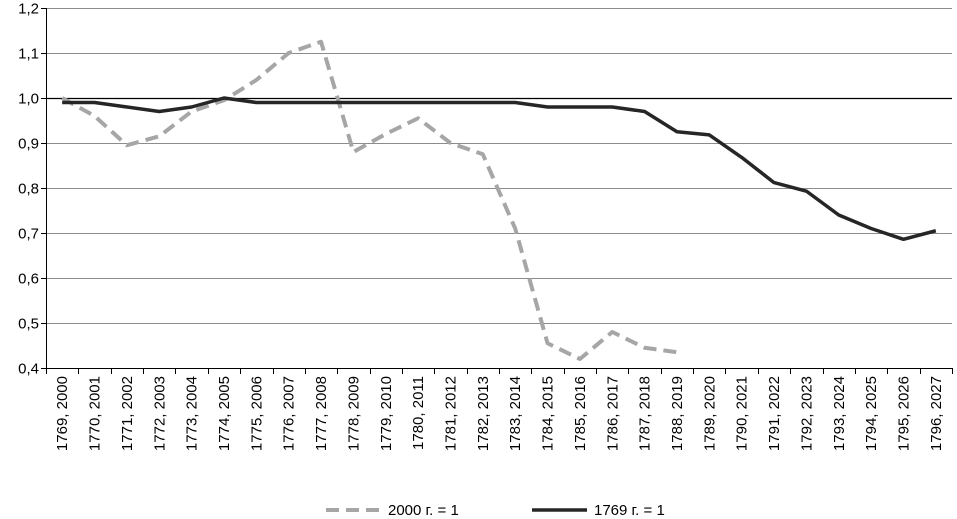 The image size is (957, 519). I want to click on x-tick-label: 1791, 2022, so click(774, 413).